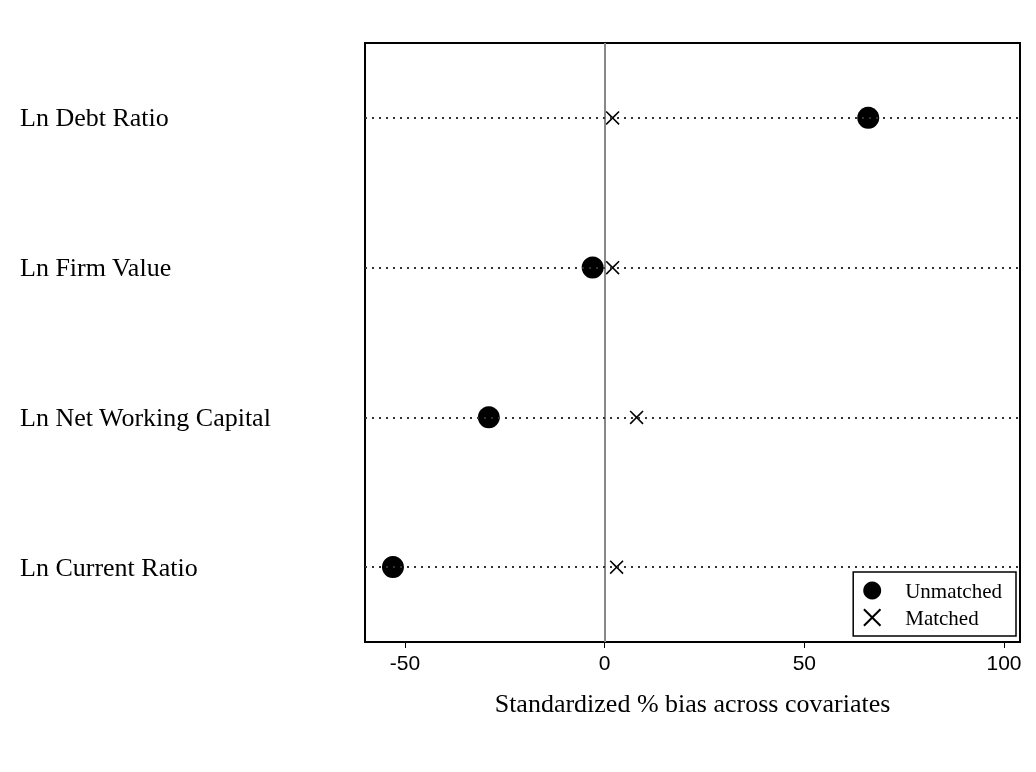 The height and width of the screenshot is (772, 1036). I want to click on x-tick-label: 100, so click(1004, 662).